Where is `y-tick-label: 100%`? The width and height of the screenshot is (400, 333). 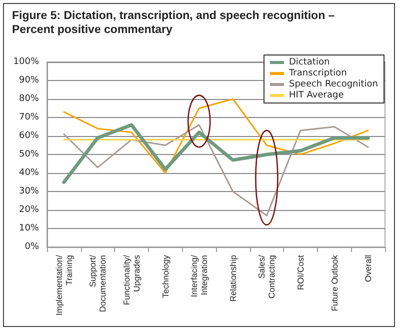 y-tick-label: 100% is located at coordinates (26, 62).